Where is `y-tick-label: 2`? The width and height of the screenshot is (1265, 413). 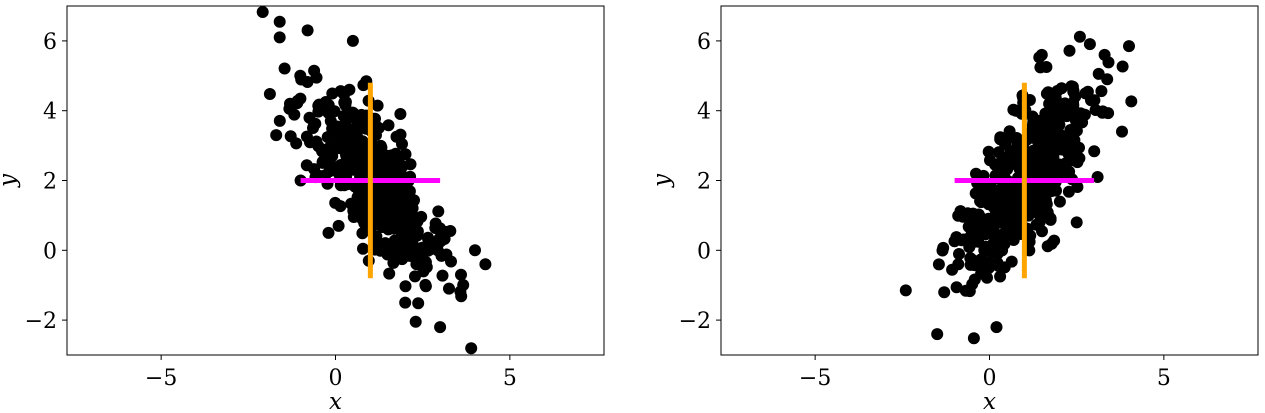 y-tick-label: 2 is located at coordinates (50, 182).